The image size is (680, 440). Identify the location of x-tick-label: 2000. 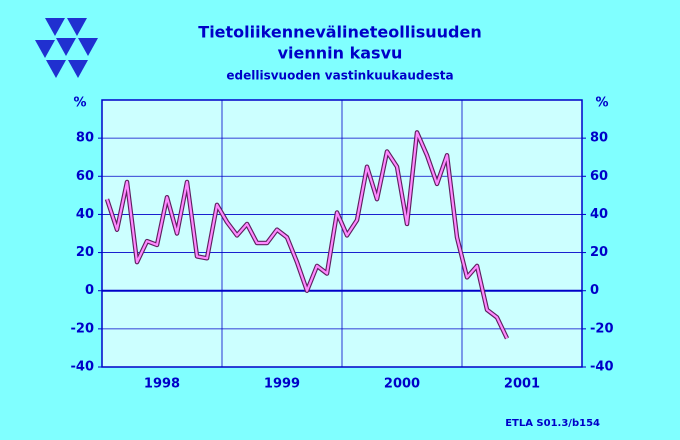
(402, 384).